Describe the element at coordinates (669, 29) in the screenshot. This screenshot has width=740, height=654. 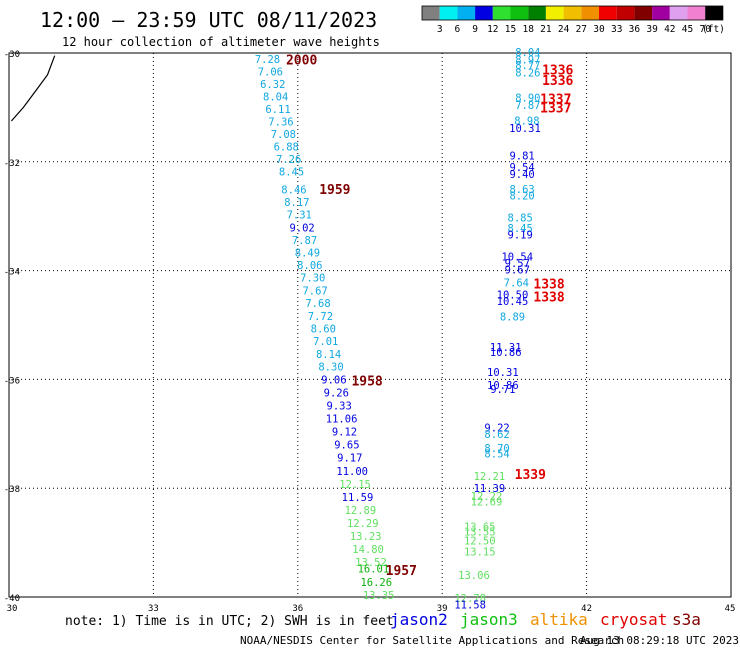
I see `colorbar-tick-label: 42` at that location.